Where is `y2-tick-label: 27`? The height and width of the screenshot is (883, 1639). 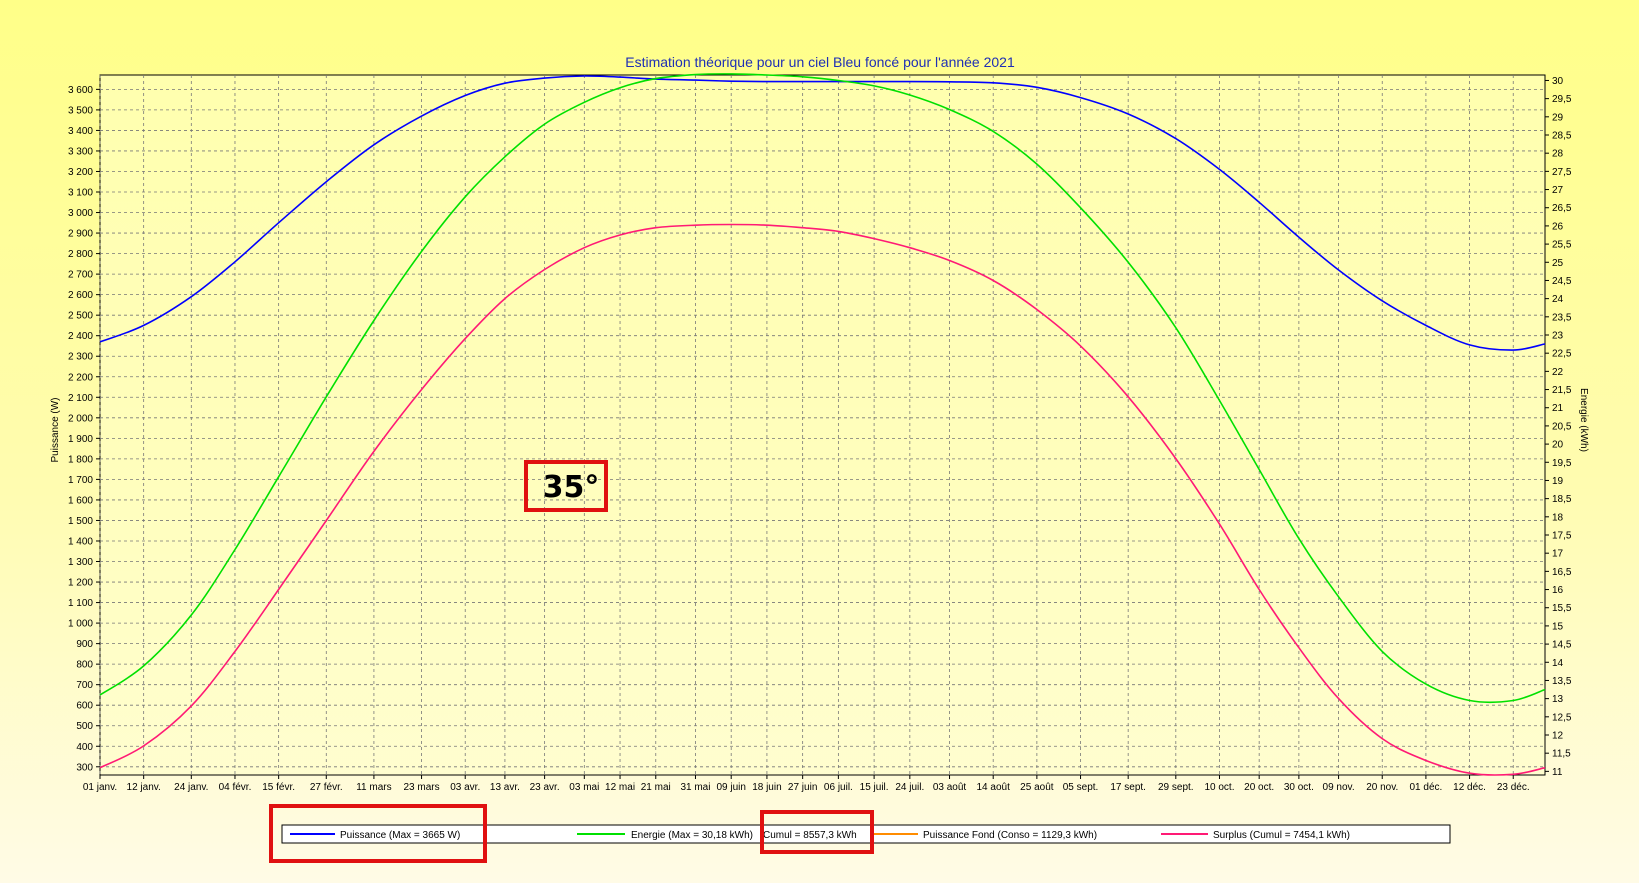 y2-tick-label: 27 is located at coordinates (1558, 190).